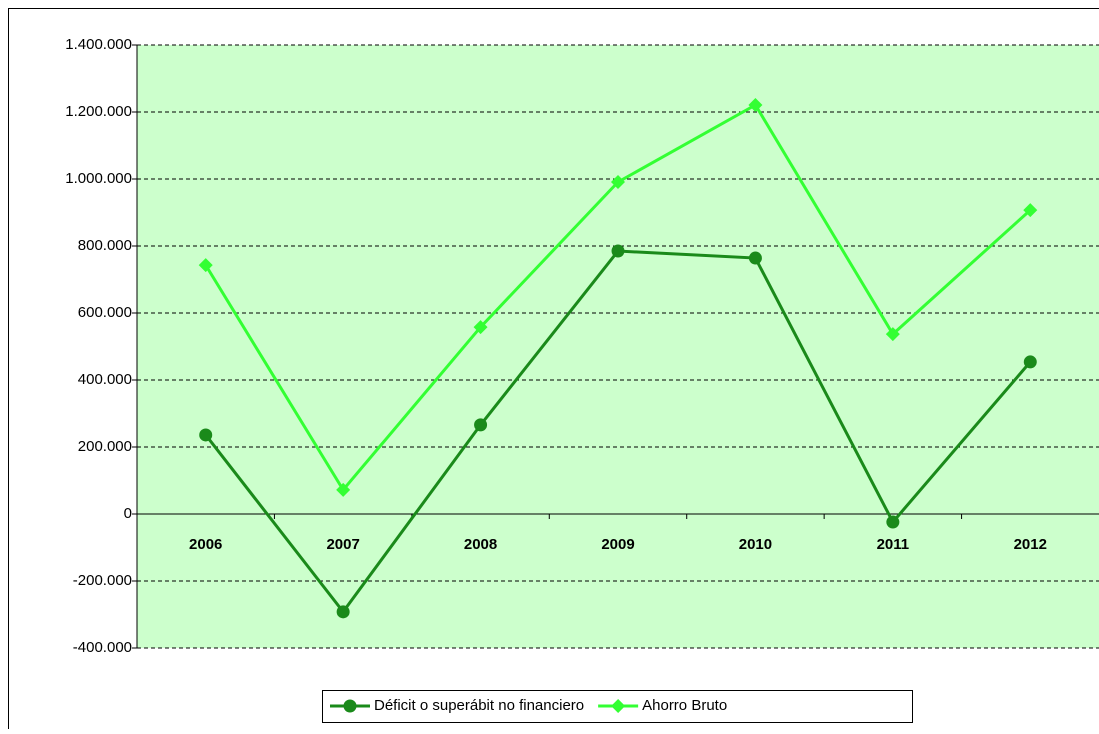 The height and width of the screenshot is (734, 1099). I want to click on x-tick-label: 2010, so click(755, 544).